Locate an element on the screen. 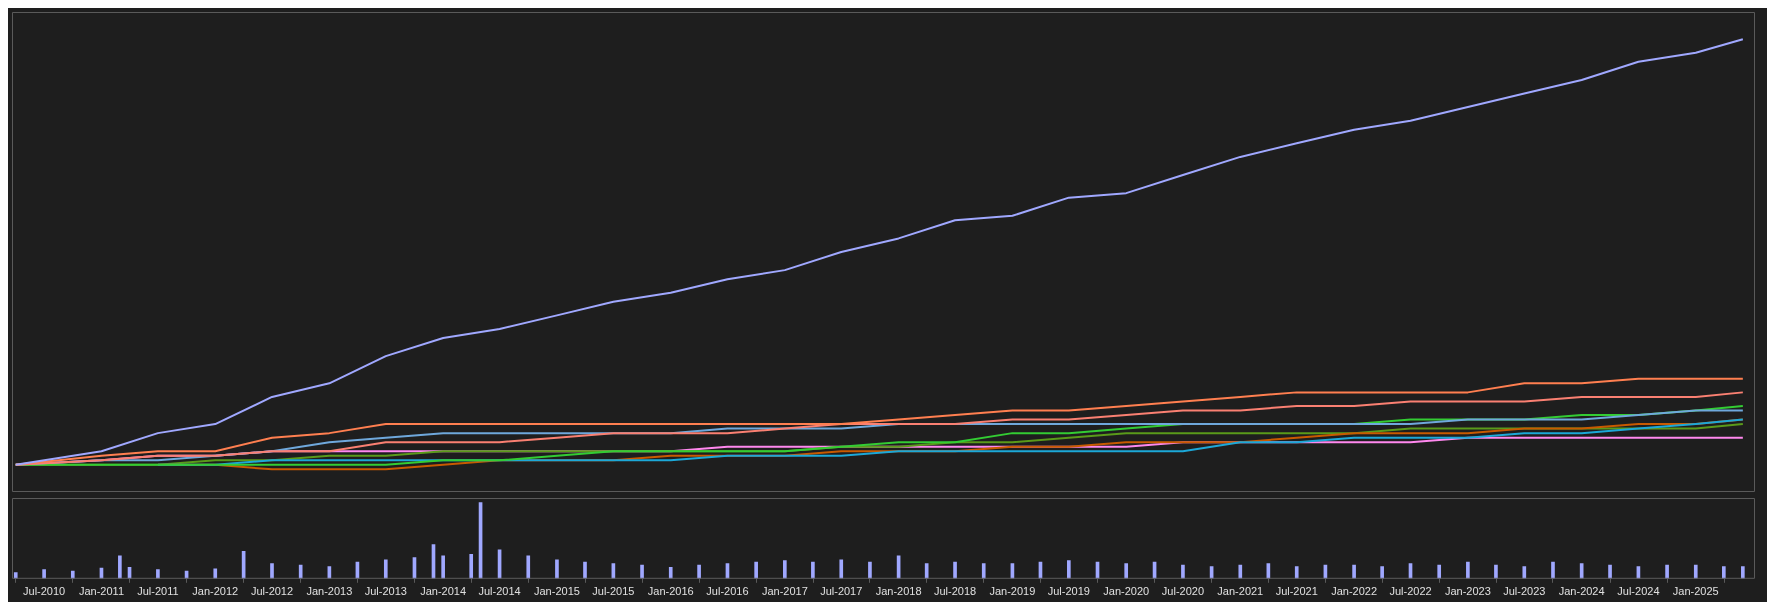 The width and height of the screenshot is (1775, 610). x-tick-label: Jul-2022 is located at coordinates (1410, 591).